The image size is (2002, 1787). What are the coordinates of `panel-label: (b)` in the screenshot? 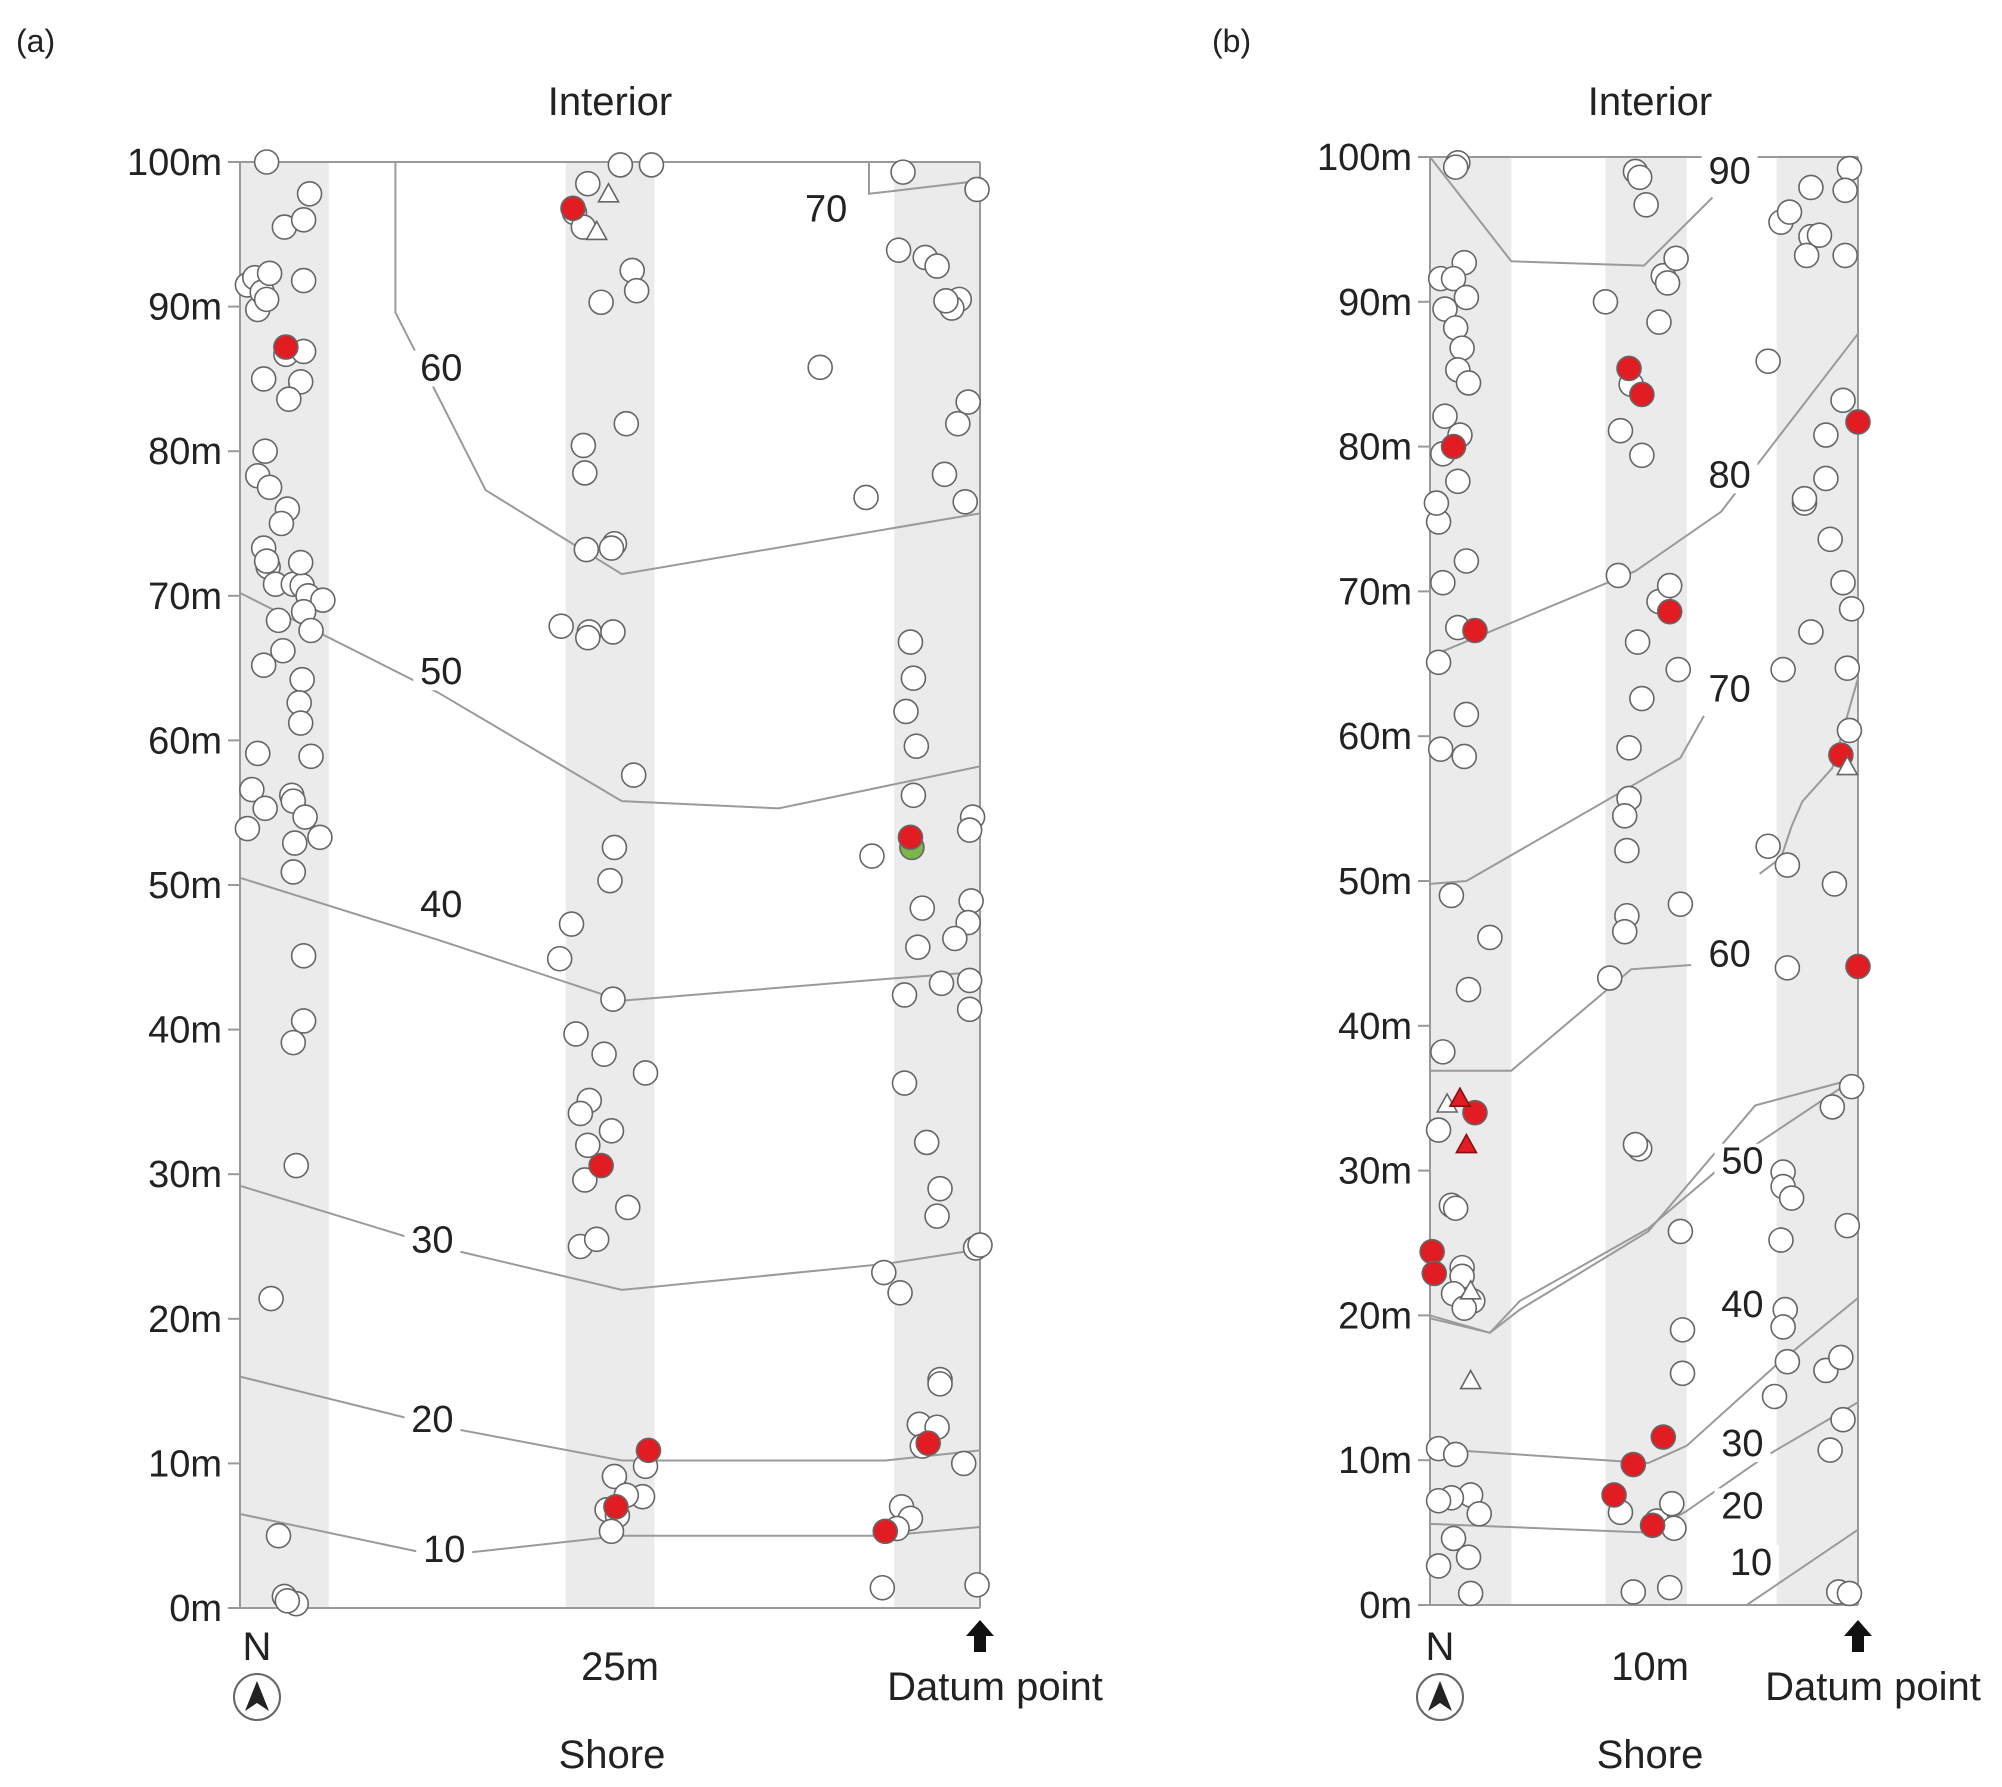 It's located at (1231, 41).